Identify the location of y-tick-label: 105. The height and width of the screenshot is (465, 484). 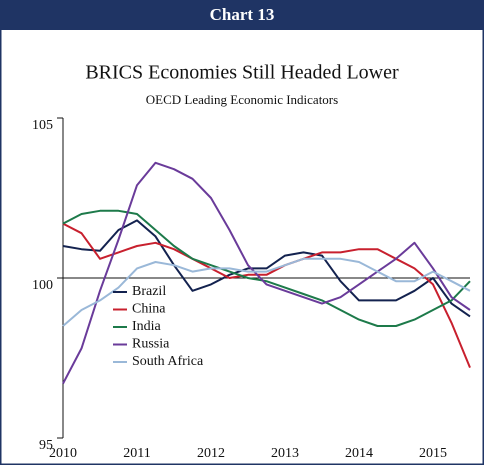
(42, 125).